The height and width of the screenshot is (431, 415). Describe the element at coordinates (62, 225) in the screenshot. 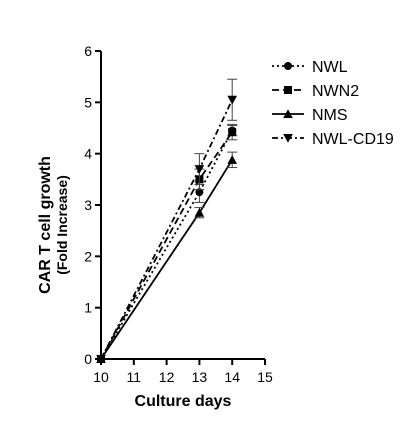

I see `y-axis-subtitle: (Fold Increase)` at that location.